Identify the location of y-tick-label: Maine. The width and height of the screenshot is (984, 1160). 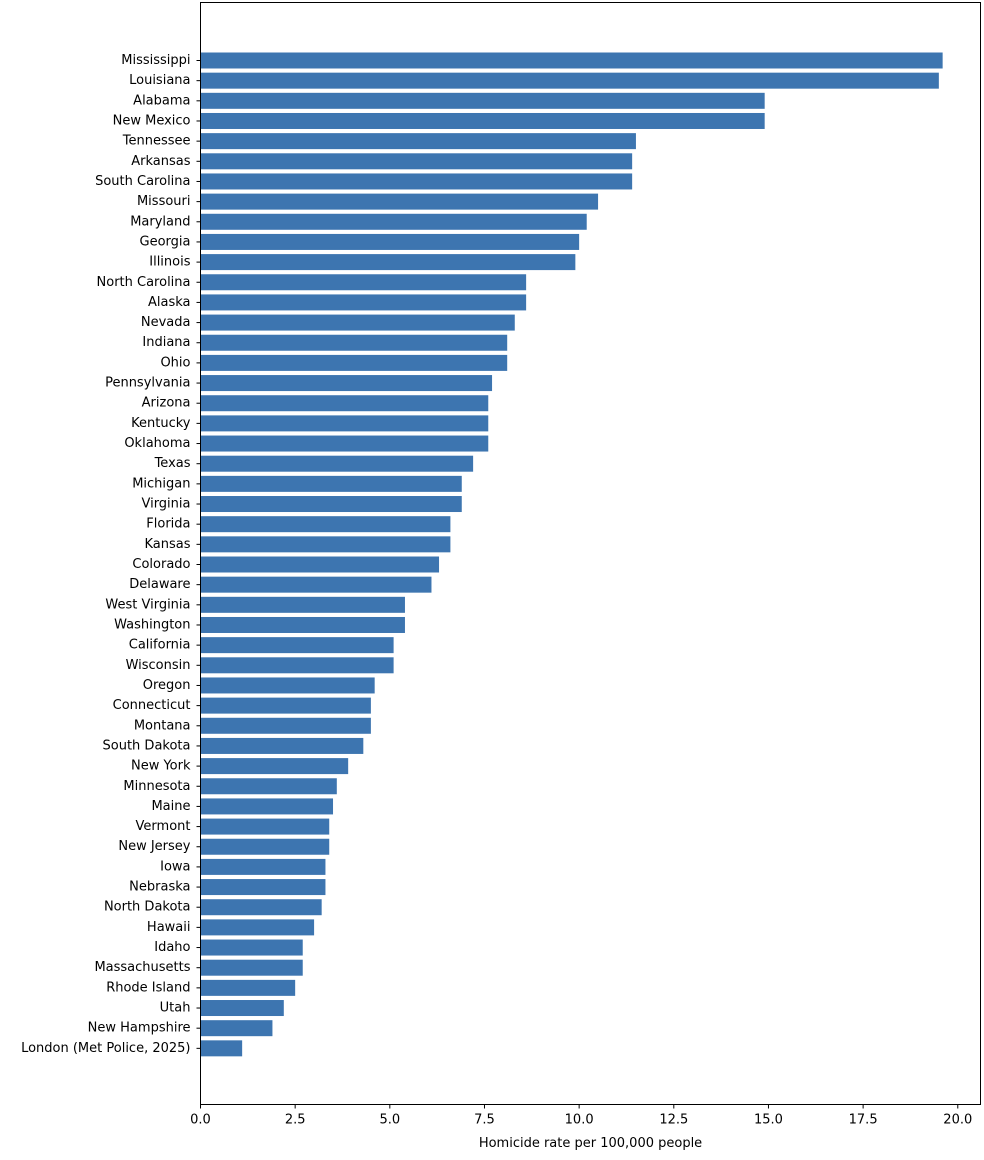
(170, 806).